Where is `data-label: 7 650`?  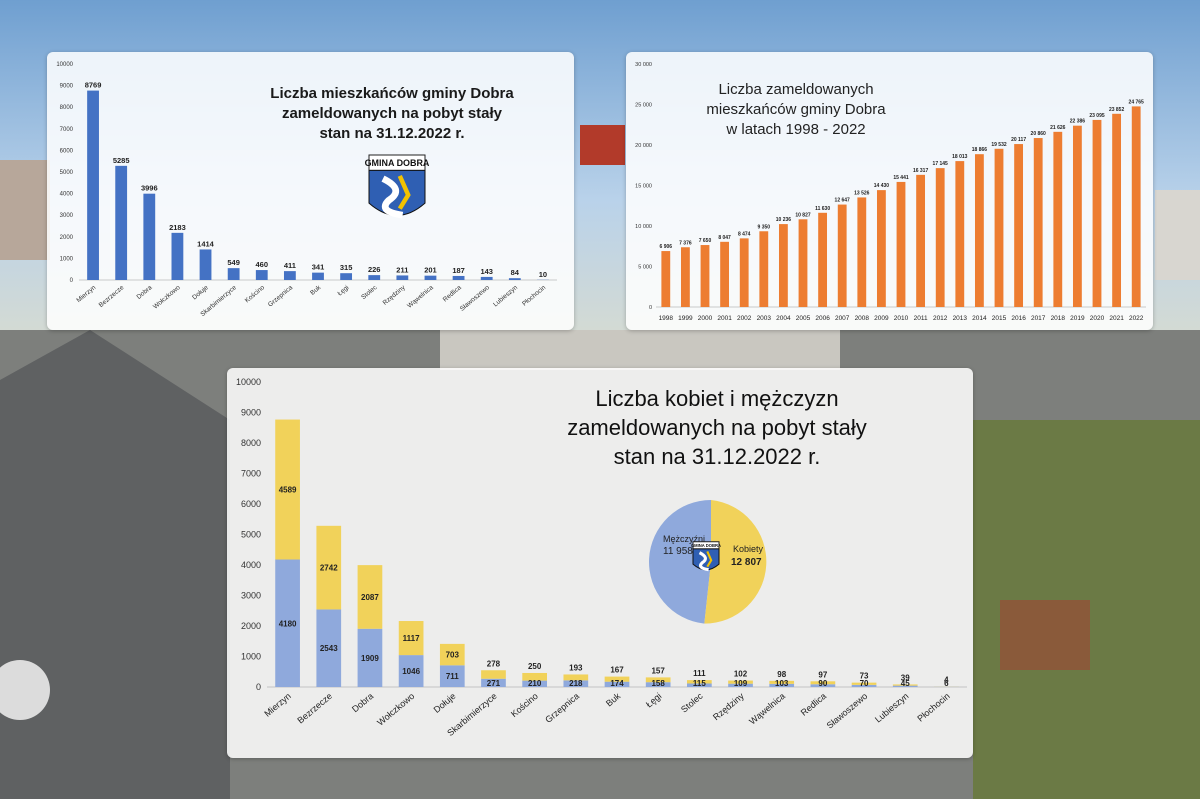 data-label: 7 650 is located at coordinates (705, 241).